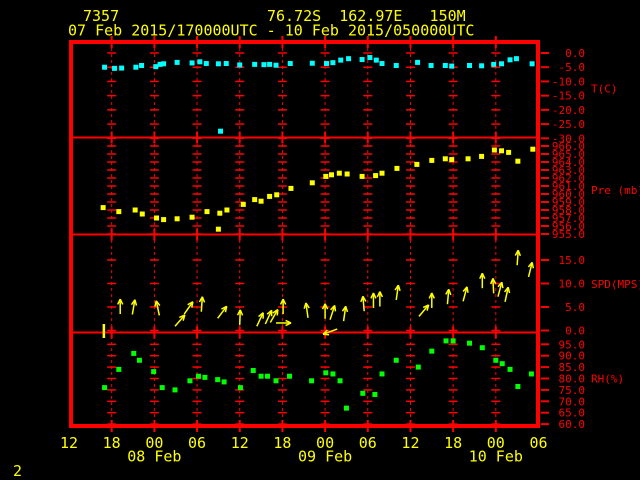 This screenshot has height=480, width=640. What do you see at coordinates (568, 226) in the screenshot?
I see `y-tick-label: 956.0` at bounding box center [568, 226].